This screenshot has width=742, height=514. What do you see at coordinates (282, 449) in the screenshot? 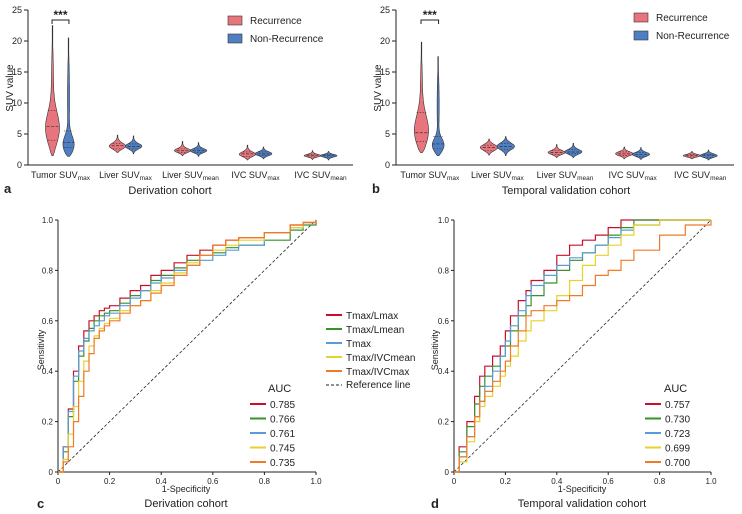
I see `panel-c-auc-value: 0.745` at bounding box center [282, 449].